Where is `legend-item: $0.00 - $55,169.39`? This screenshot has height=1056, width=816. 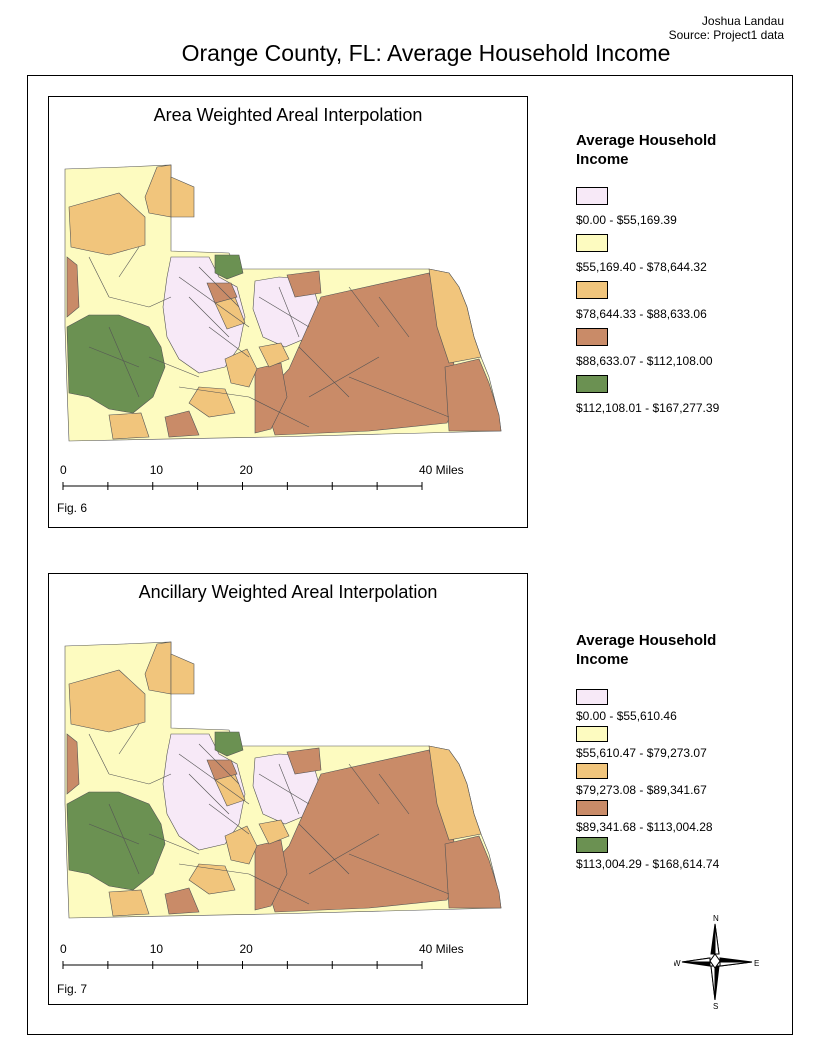 legend-item: $0.00 - $55,169.39 is located at coordinates (656, 210).